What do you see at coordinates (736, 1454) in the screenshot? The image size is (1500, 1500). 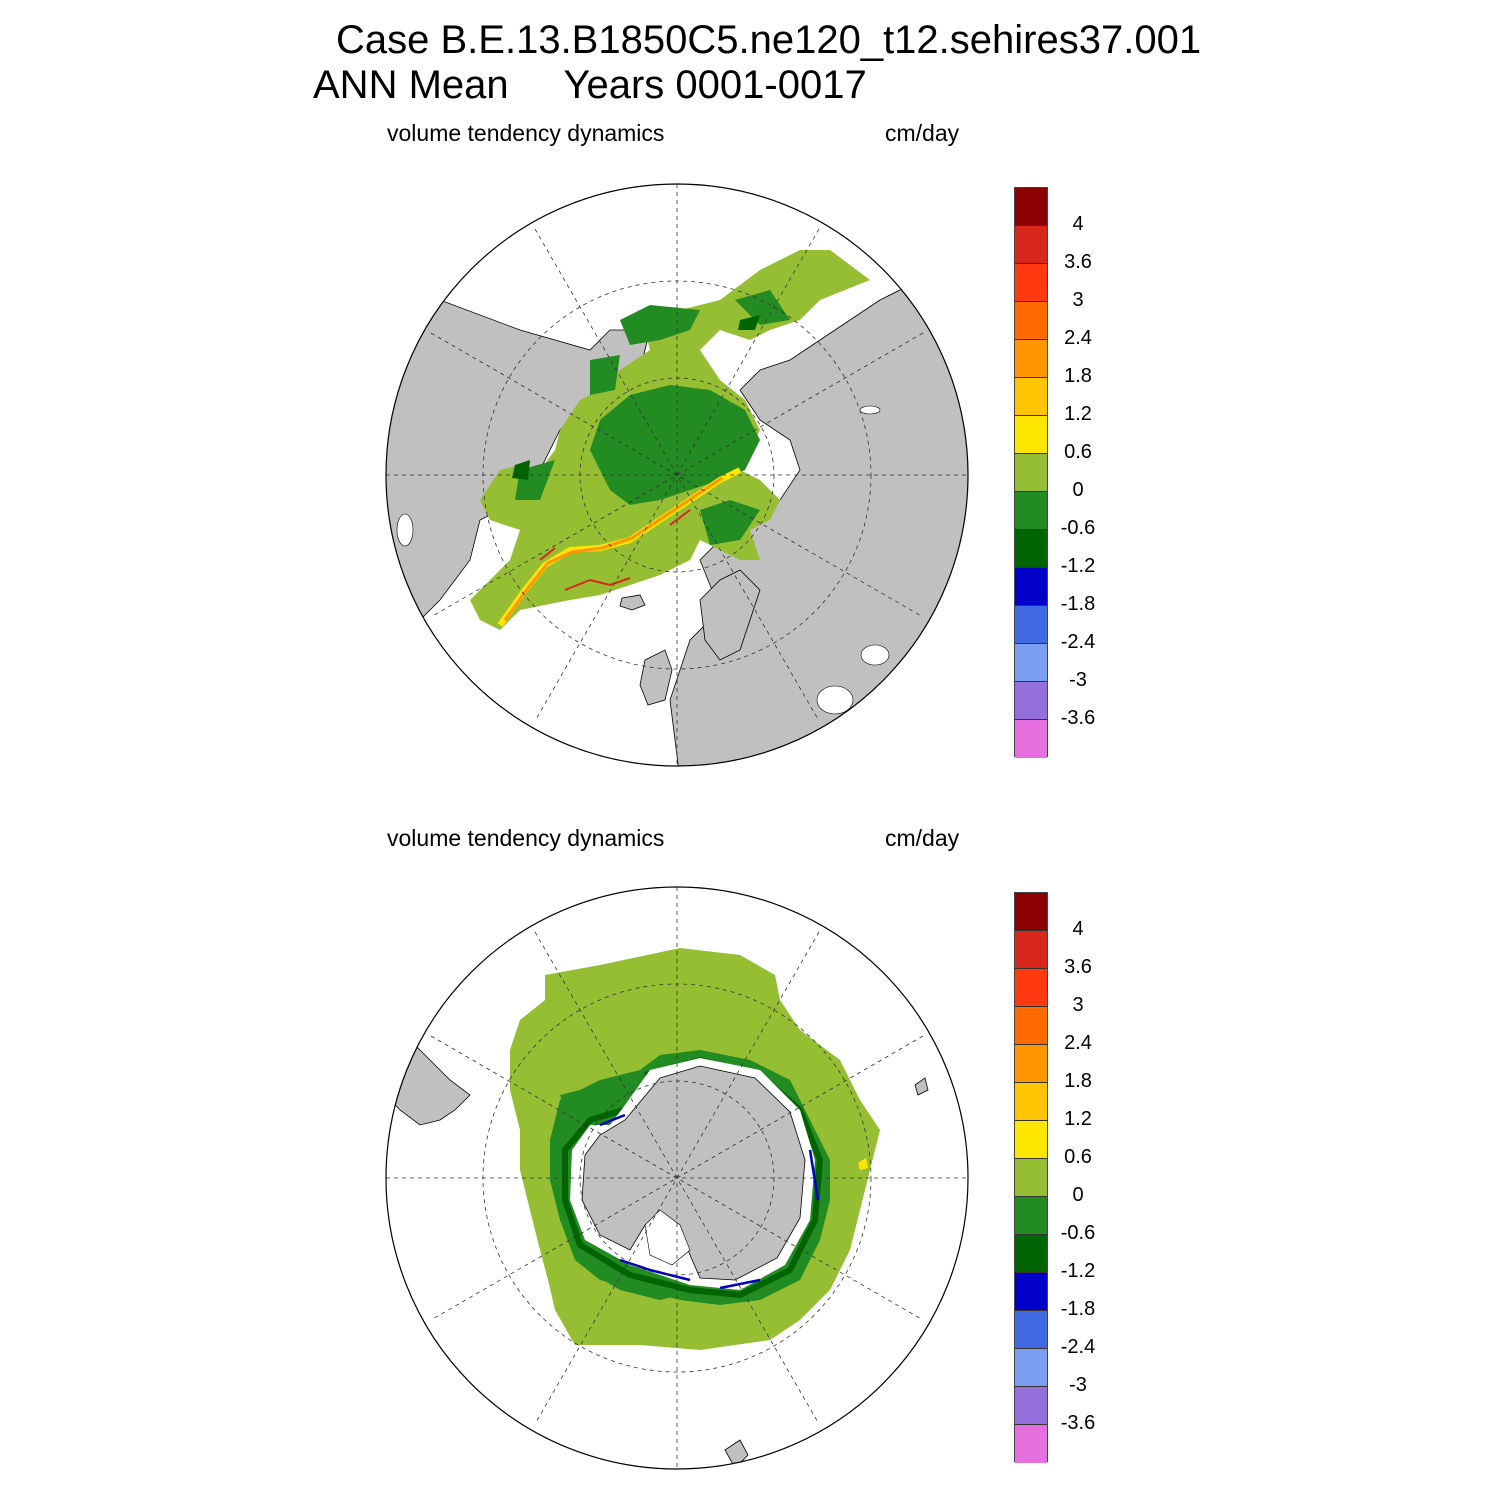 I see `southern-landmass-bottom` at bounding box center [736, 1454].